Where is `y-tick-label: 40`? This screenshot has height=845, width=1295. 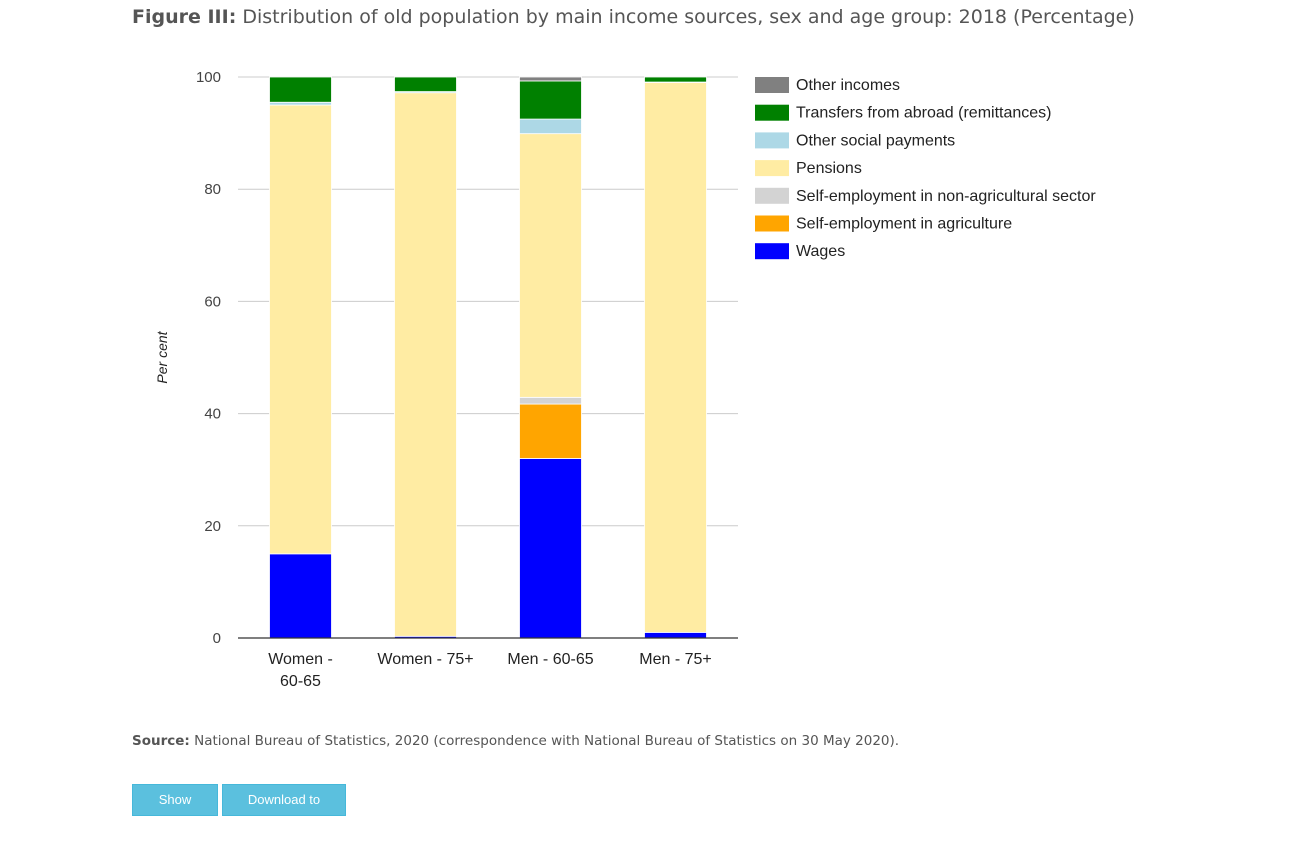 y-tick-label: 40 is located at coordinates (212, 414).